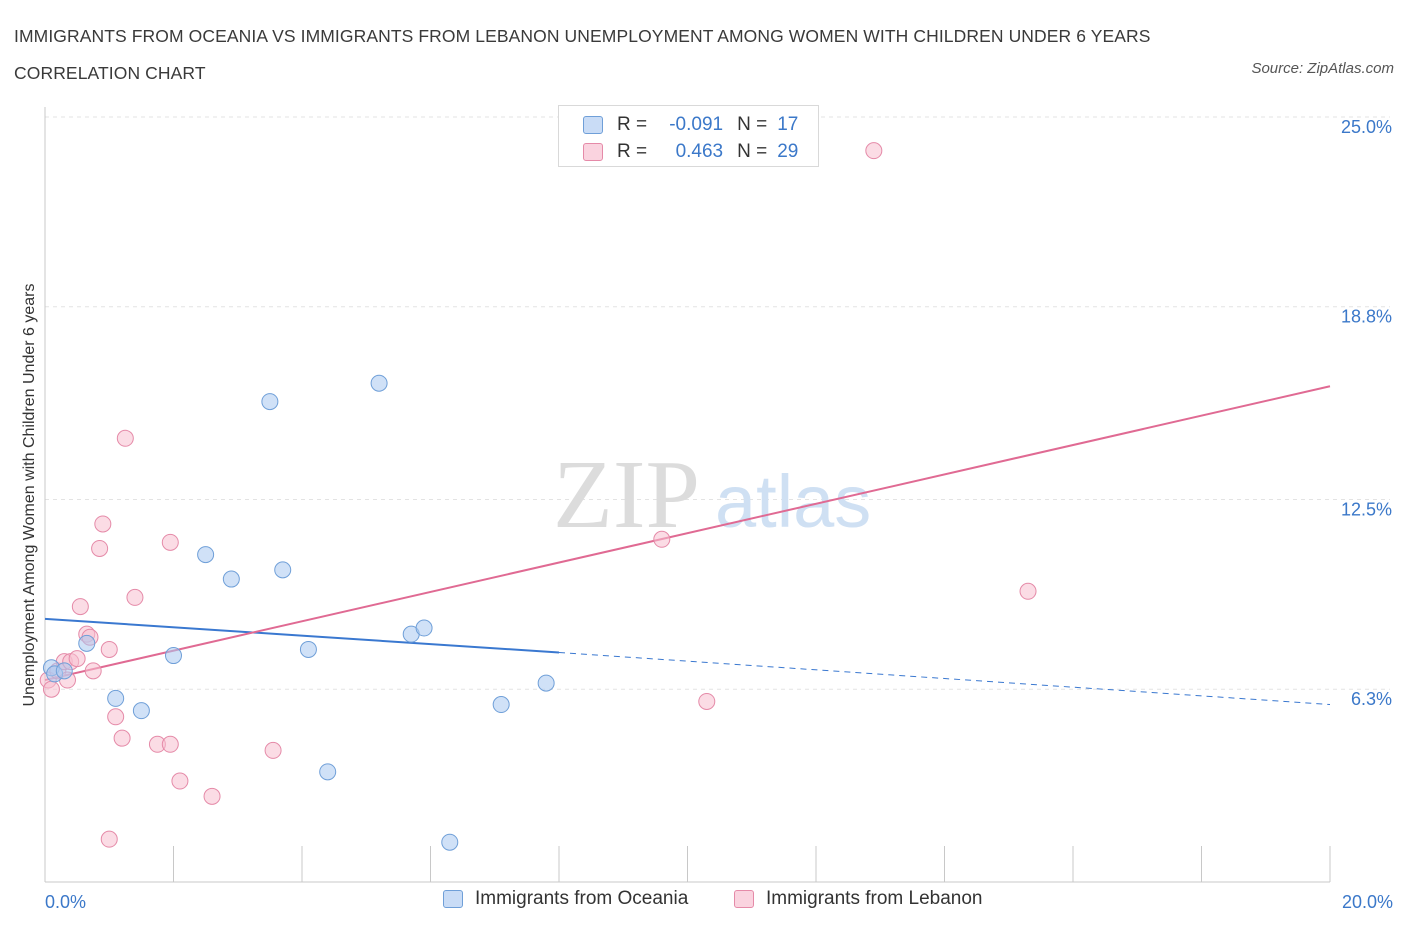  What do you see at coordinates (699, 151) in the screenshot?
I see `lebanon-r-value: 0.463` at bounding box center [699, 151].